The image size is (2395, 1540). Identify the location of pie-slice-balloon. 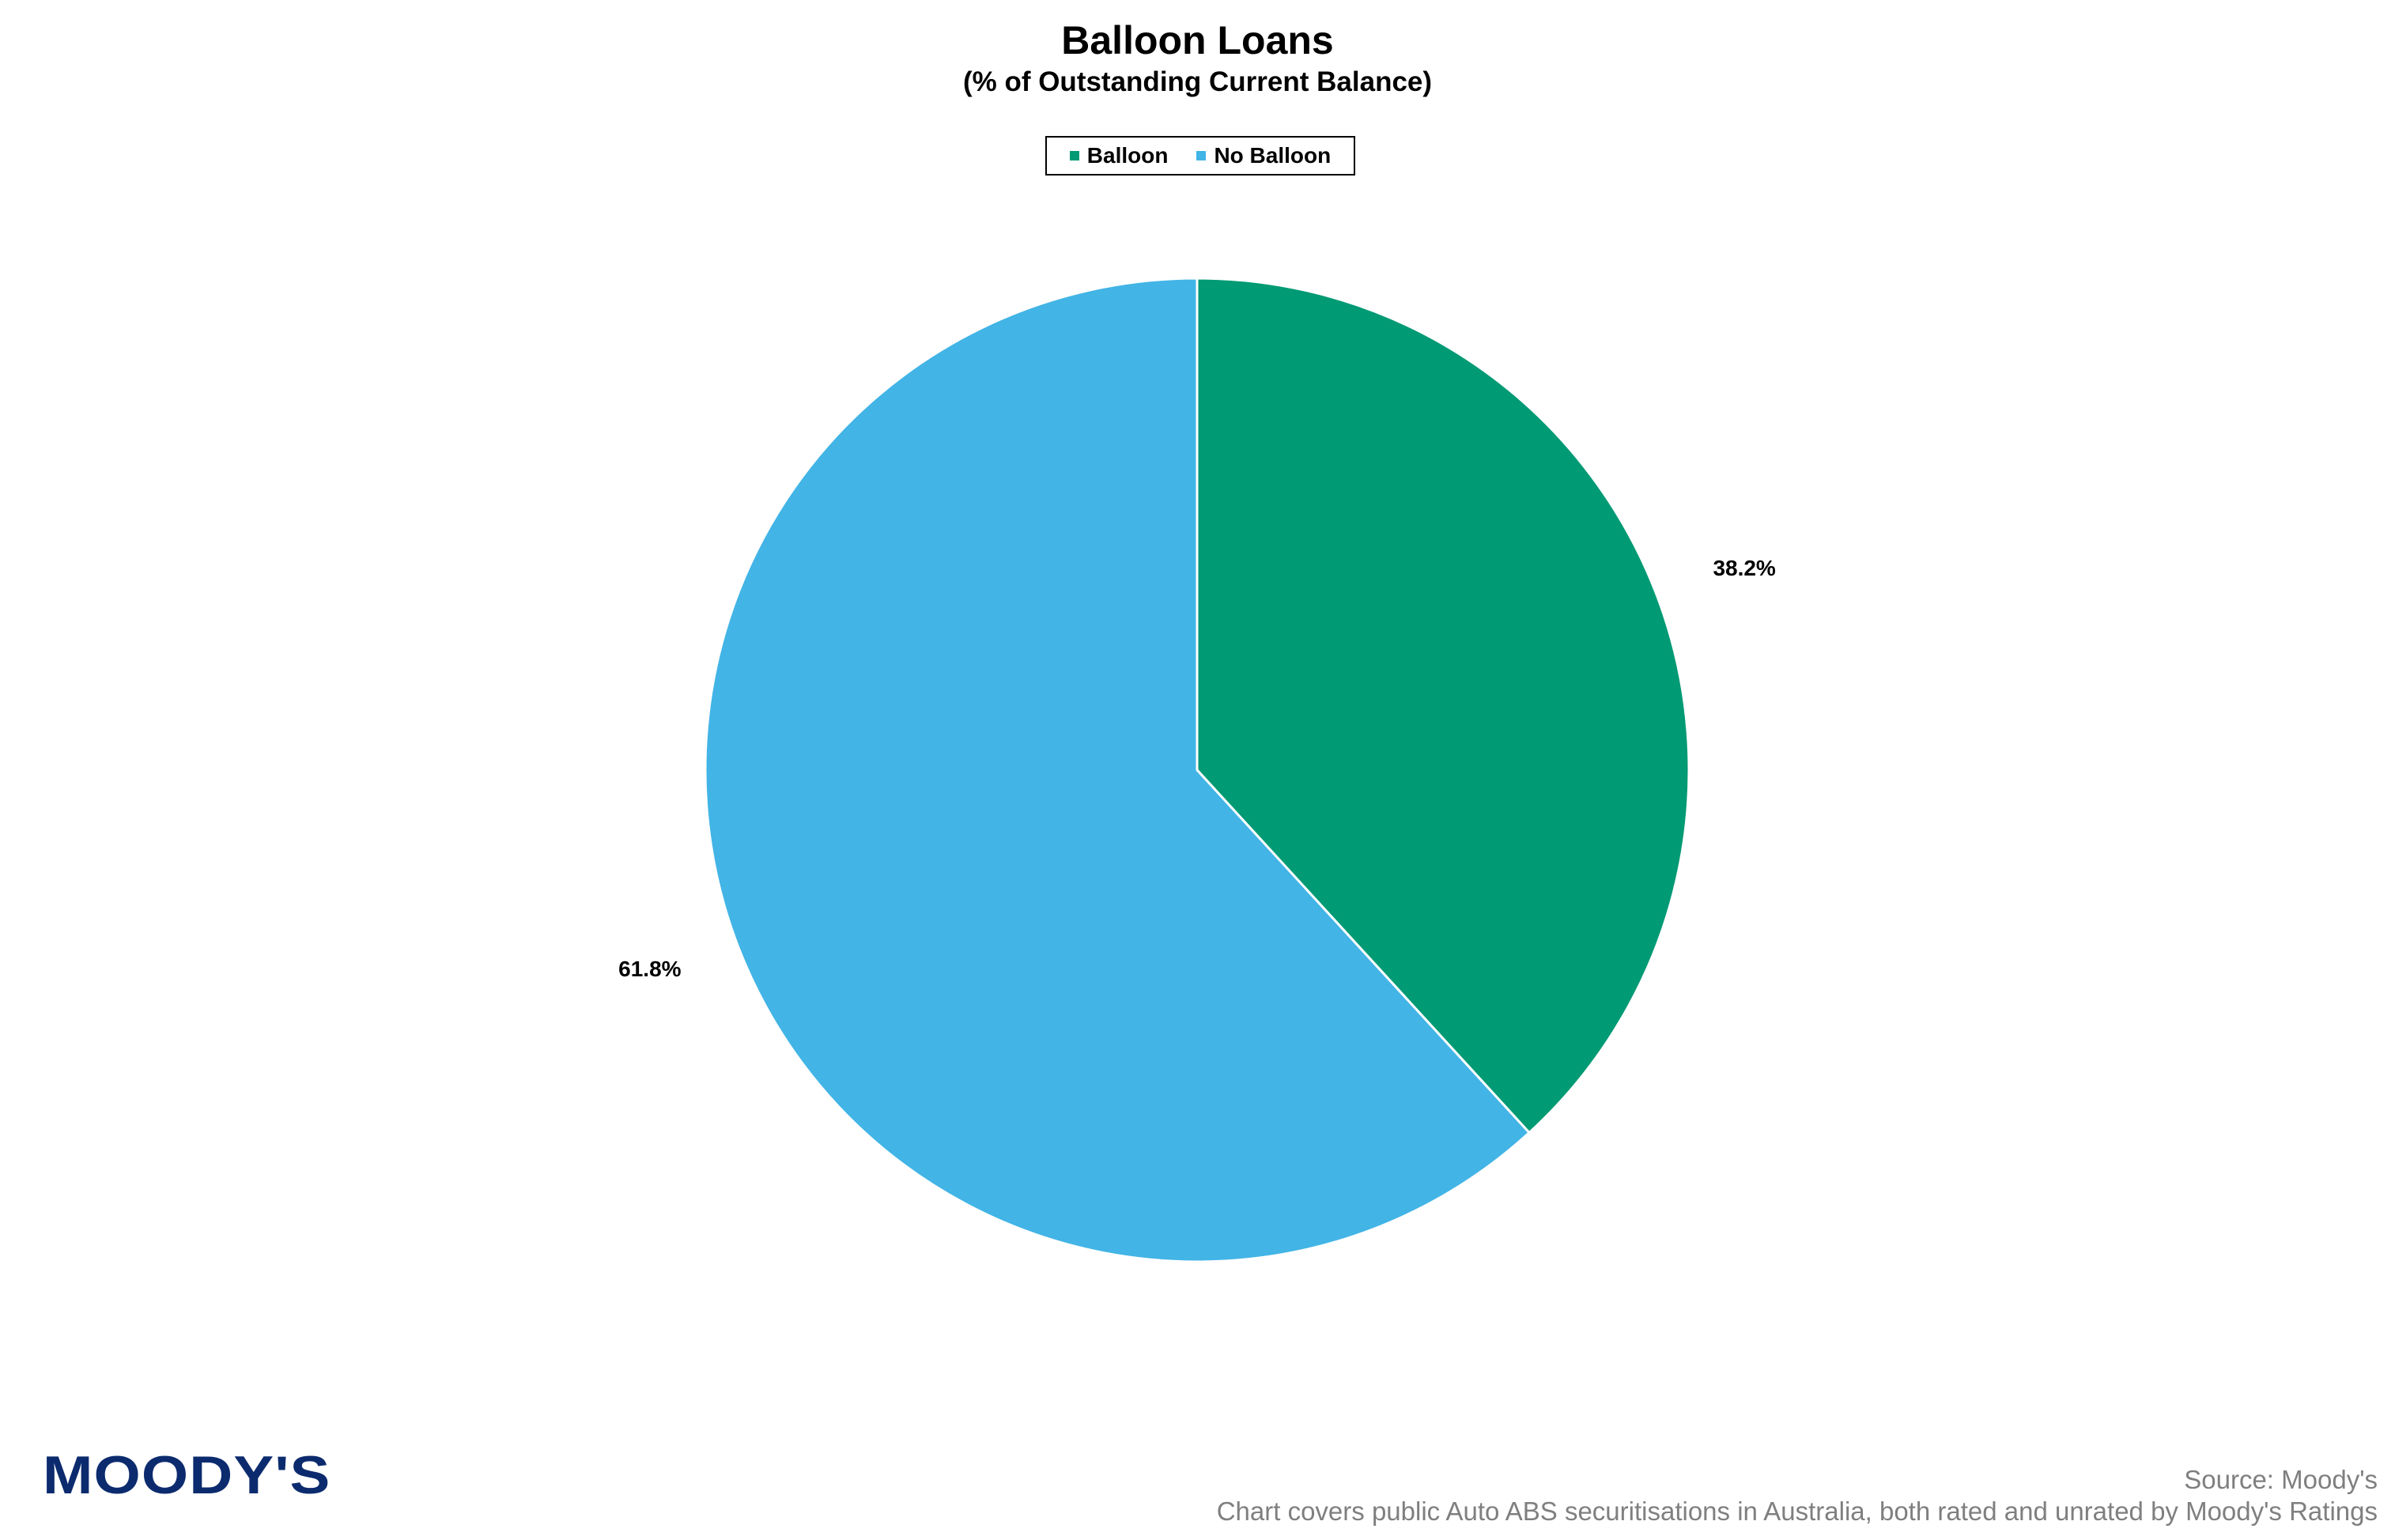
(1443, 706).